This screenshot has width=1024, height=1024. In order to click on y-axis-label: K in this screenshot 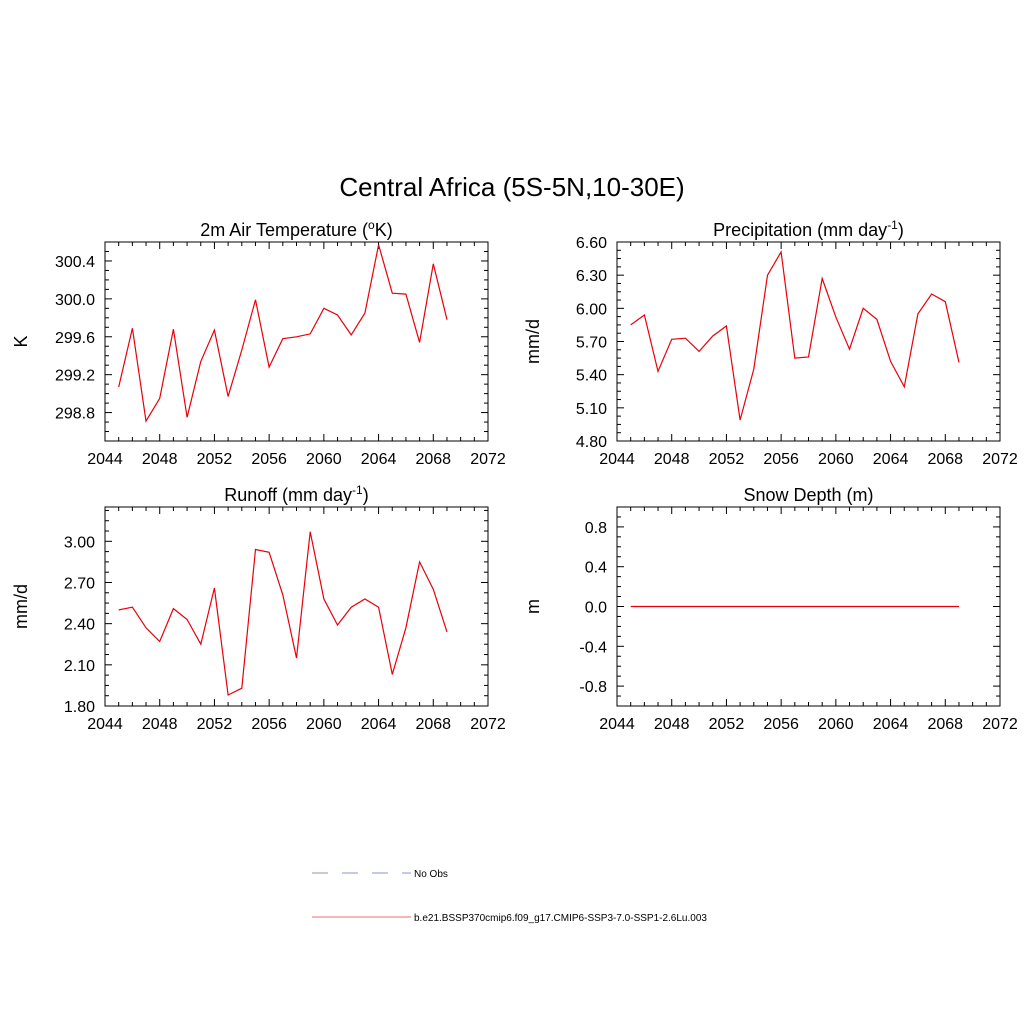, I will do `click(21, 341)`.